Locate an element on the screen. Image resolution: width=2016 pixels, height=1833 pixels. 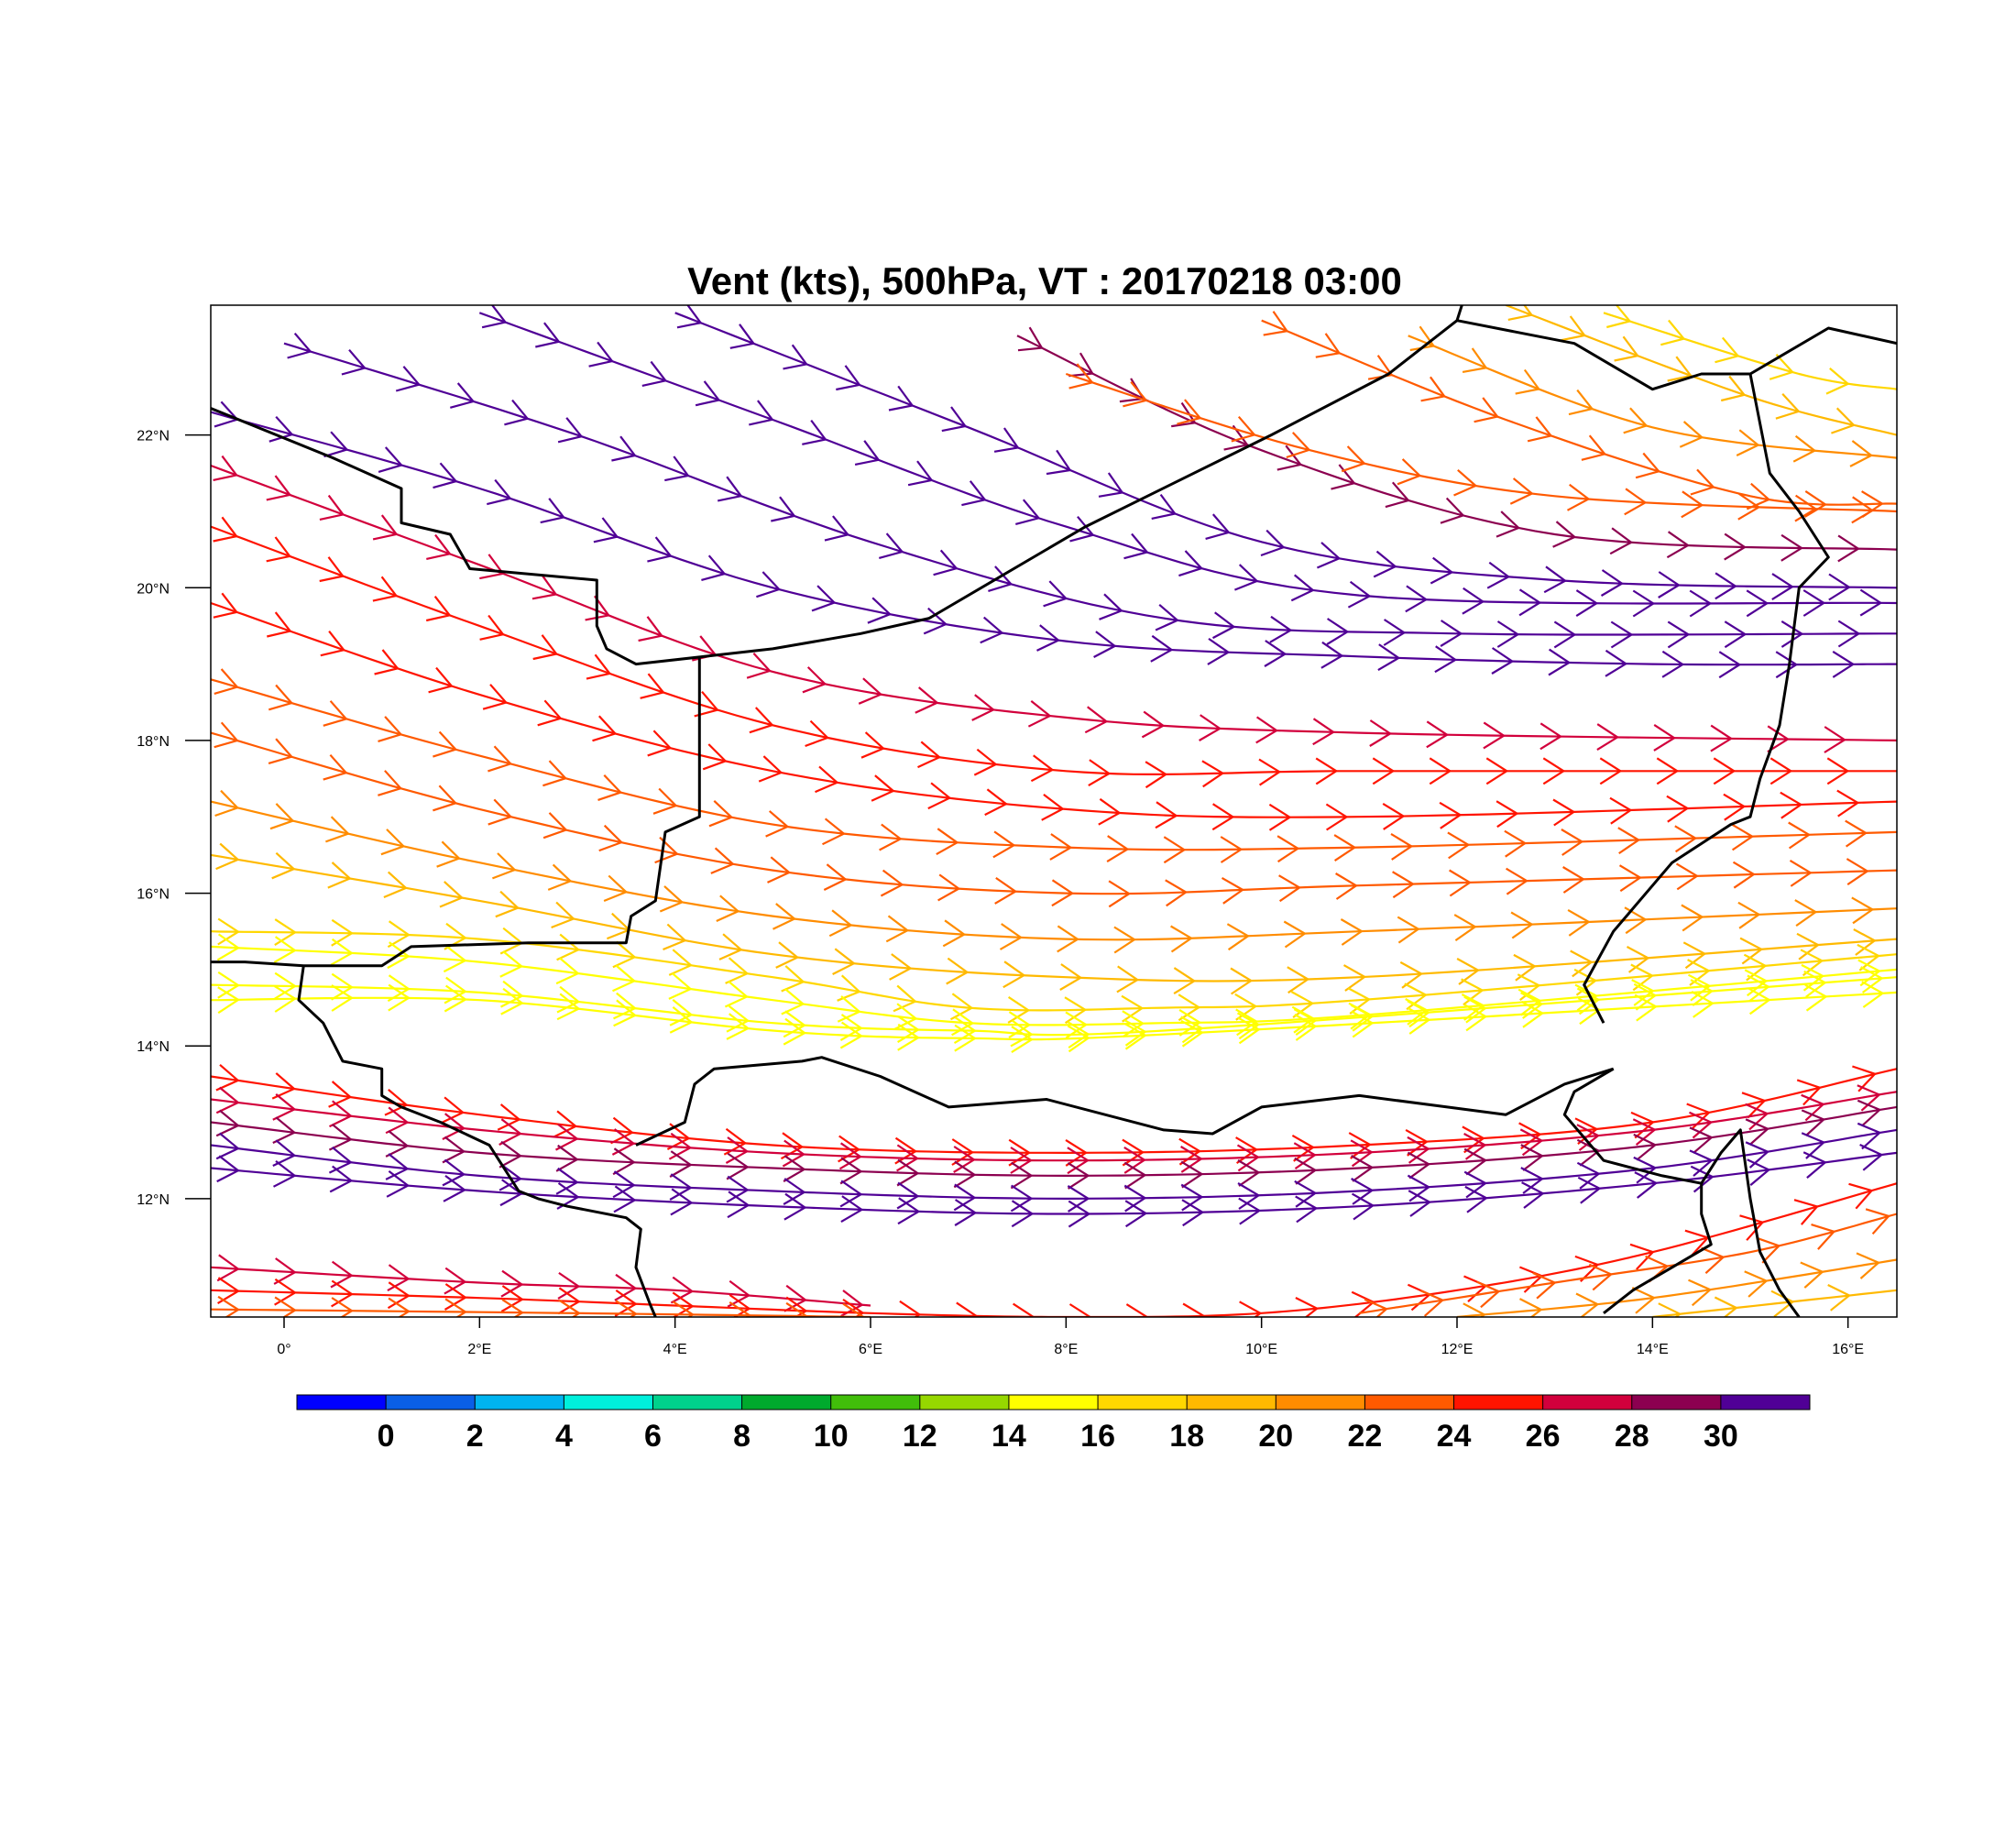
y-tick-label: 14°N is located at coordinates (153, 1047).